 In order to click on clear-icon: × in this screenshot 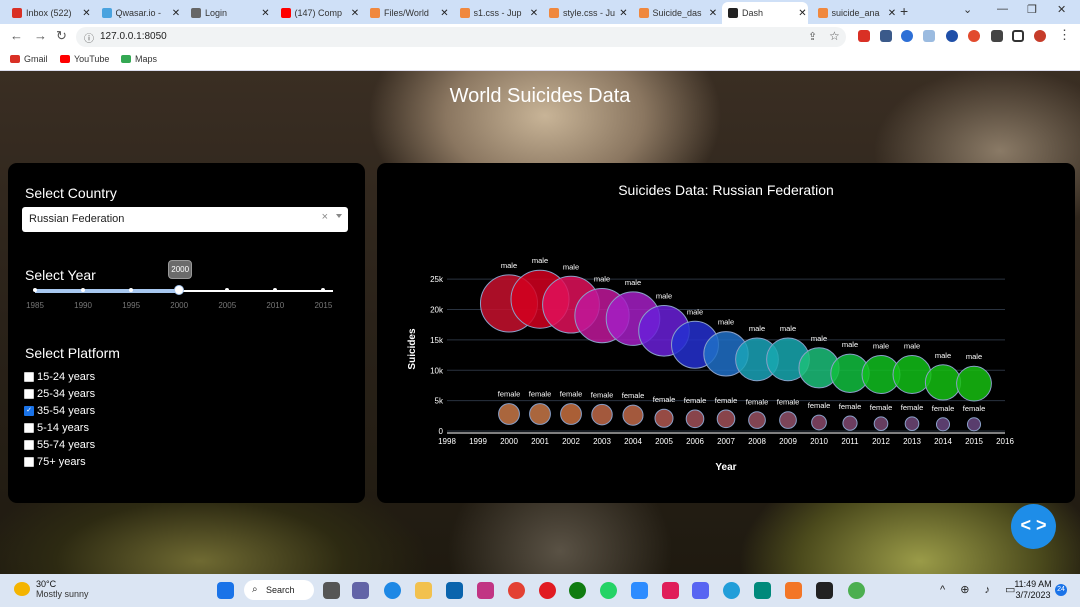, I will do `click(324, 217)`.